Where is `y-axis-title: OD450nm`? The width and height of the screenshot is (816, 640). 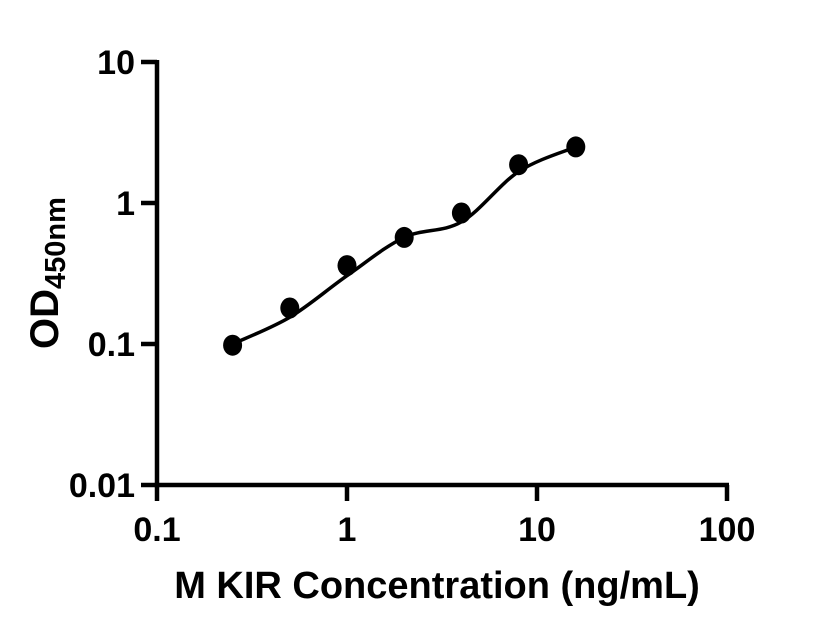
y-axis-title: OD450nm is located at coordinates (47, 273).